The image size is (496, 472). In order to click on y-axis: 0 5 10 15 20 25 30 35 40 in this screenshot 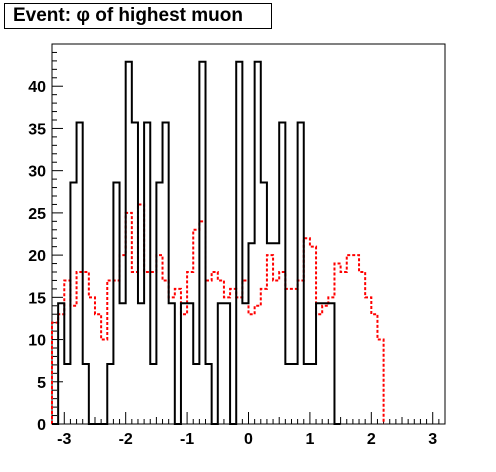, I will do `click(45, 238)`.